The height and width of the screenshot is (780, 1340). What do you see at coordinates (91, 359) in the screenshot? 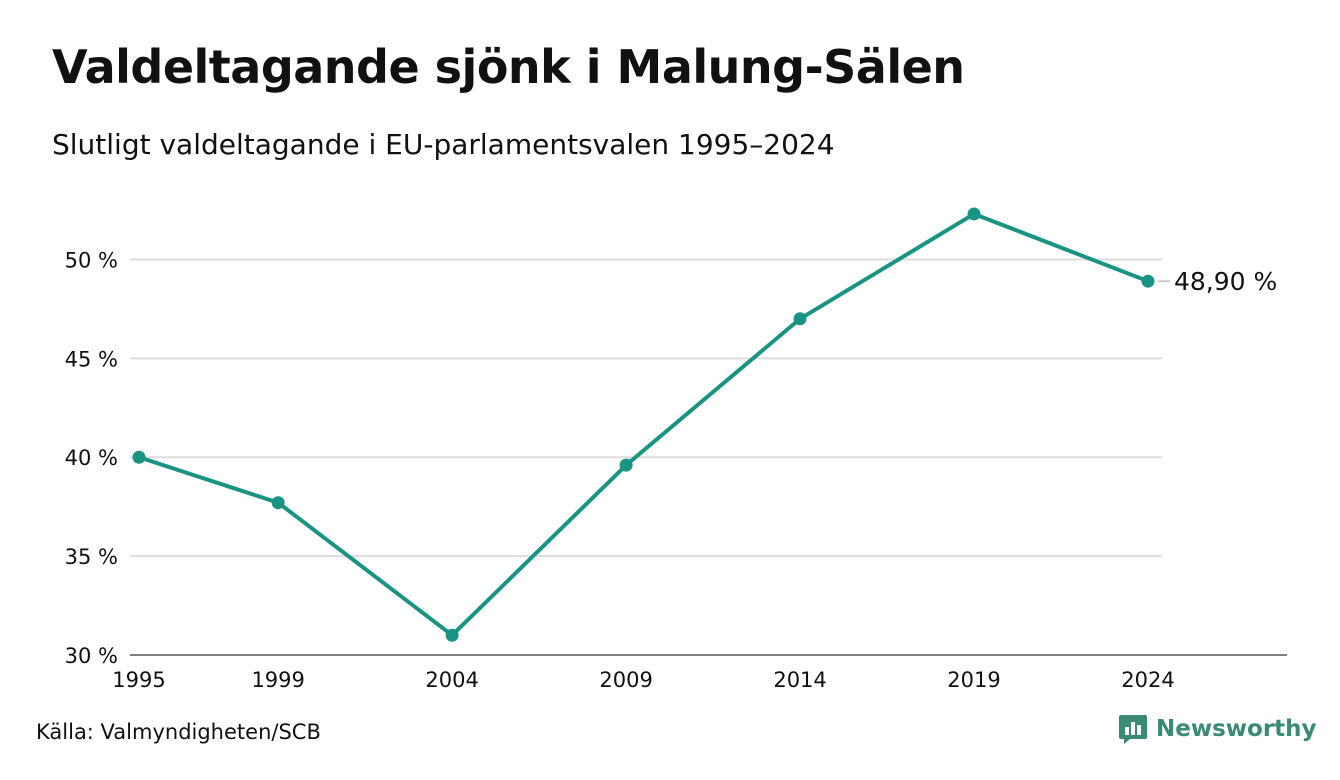
I see `y-tick-label: 45 %` at bounding box center [91, 359].